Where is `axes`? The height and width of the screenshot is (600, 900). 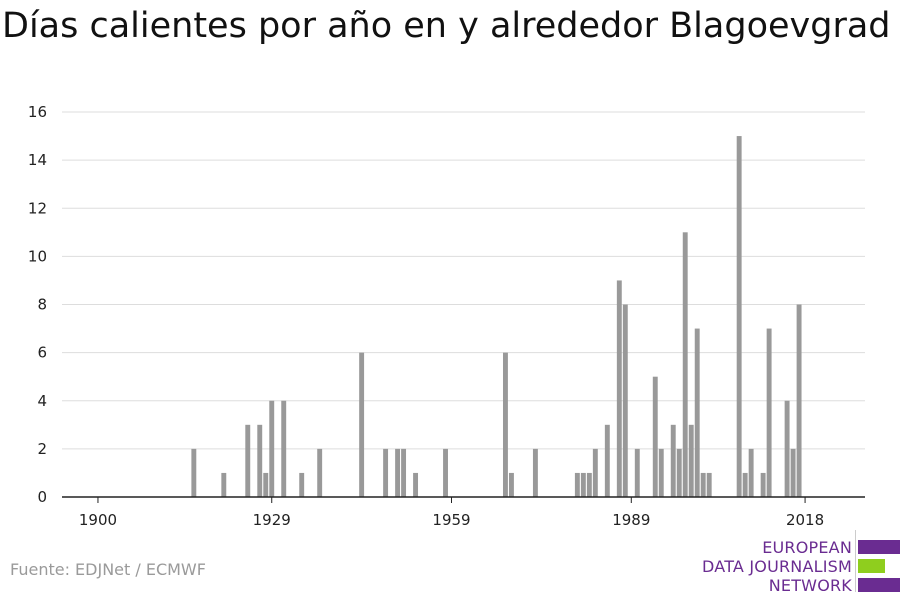
axes is located at coordinates (463, 499).